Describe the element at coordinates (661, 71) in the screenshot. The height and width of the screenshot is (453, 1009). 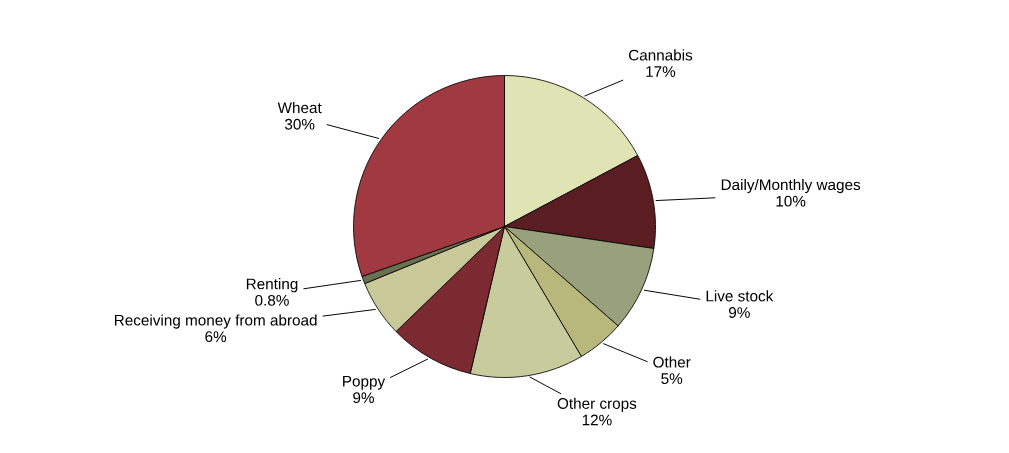
I see `data-label: 17%` at that location.